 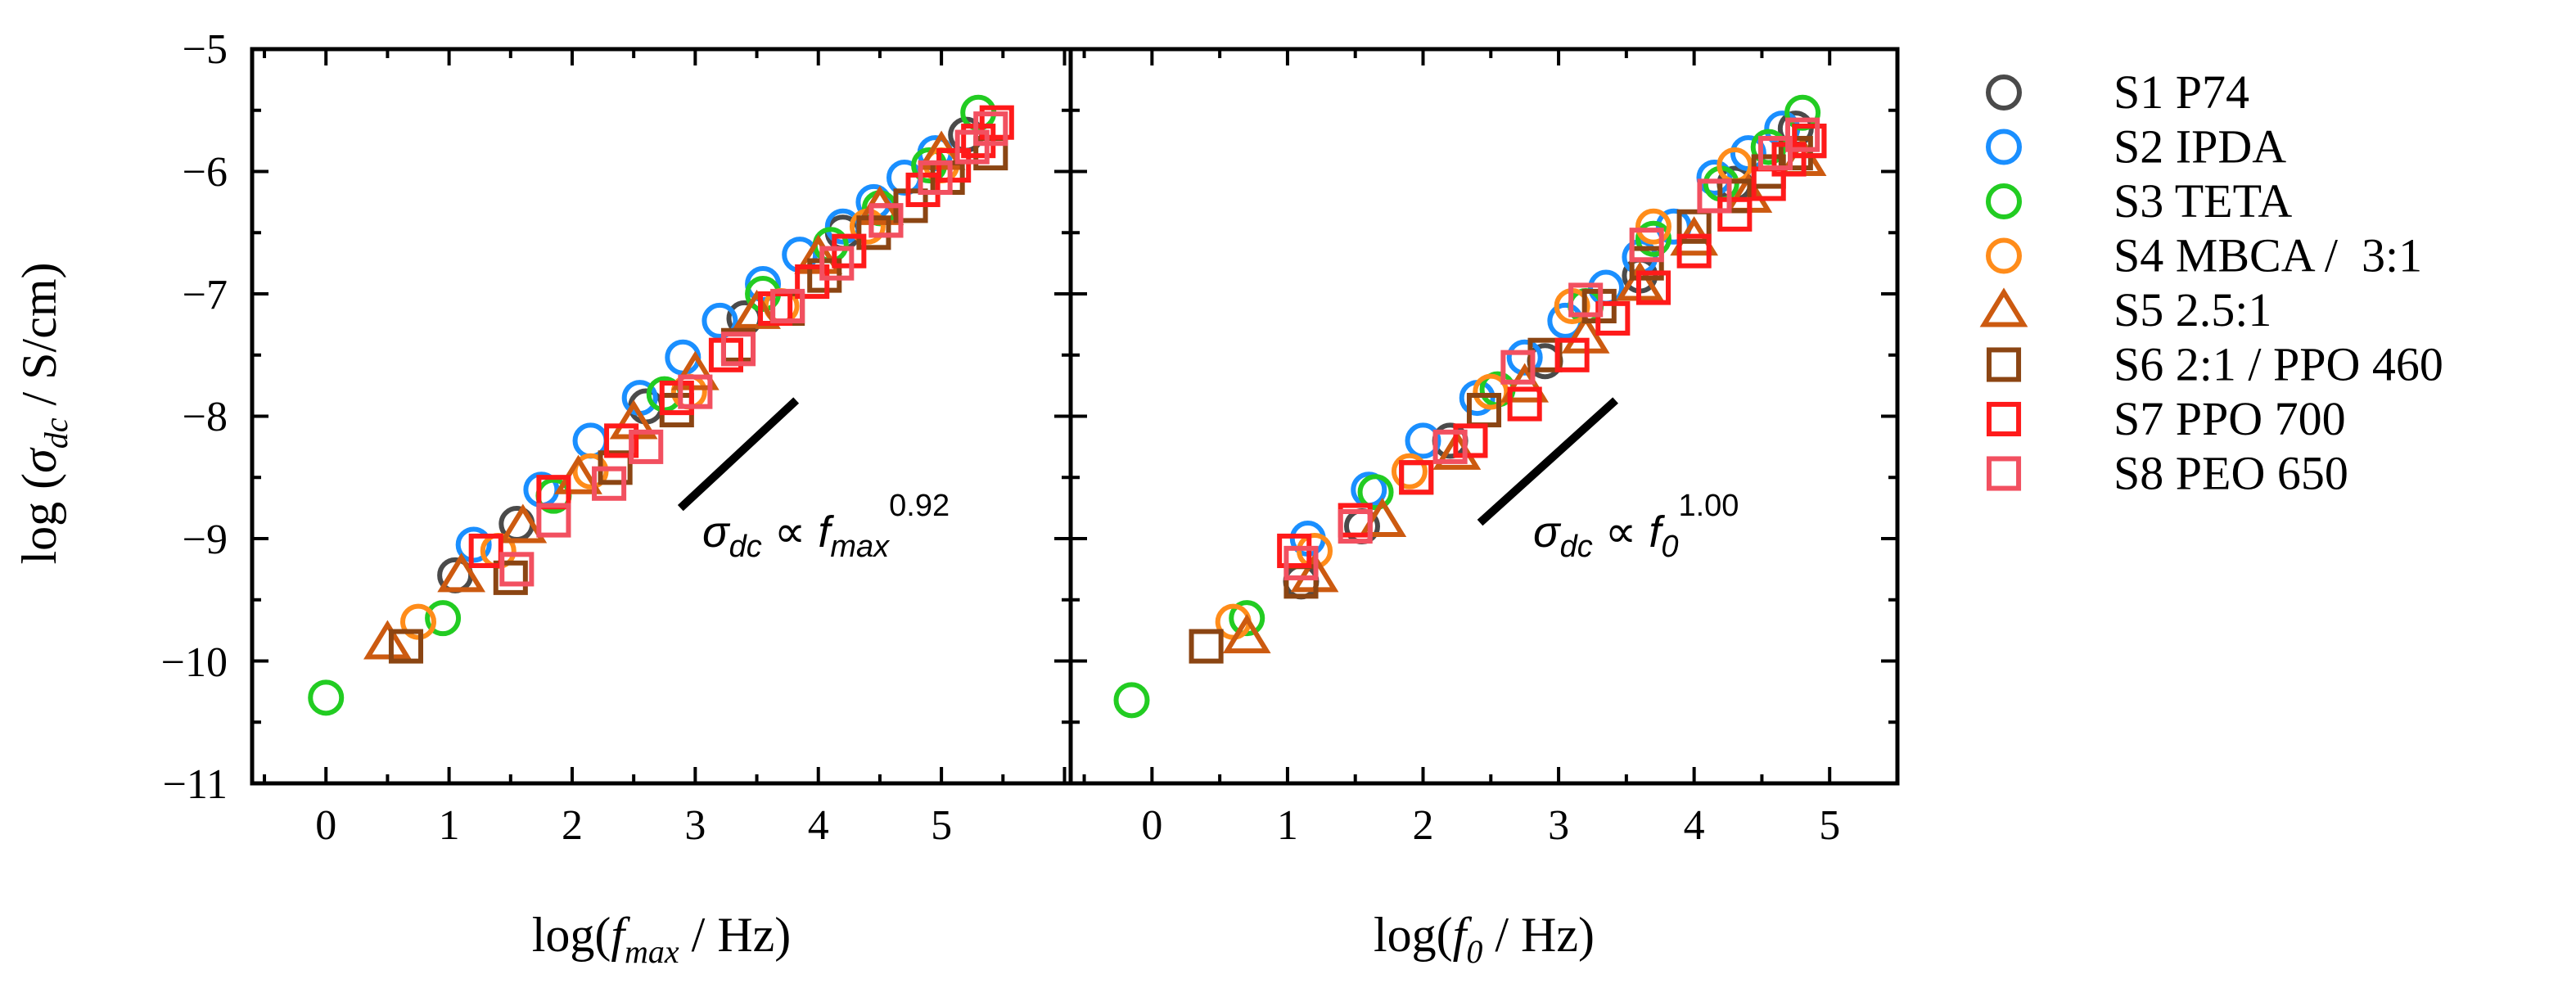 I want to click on legend-item: S6 2:1 / PPO 460, so click(x=2214, y=364).